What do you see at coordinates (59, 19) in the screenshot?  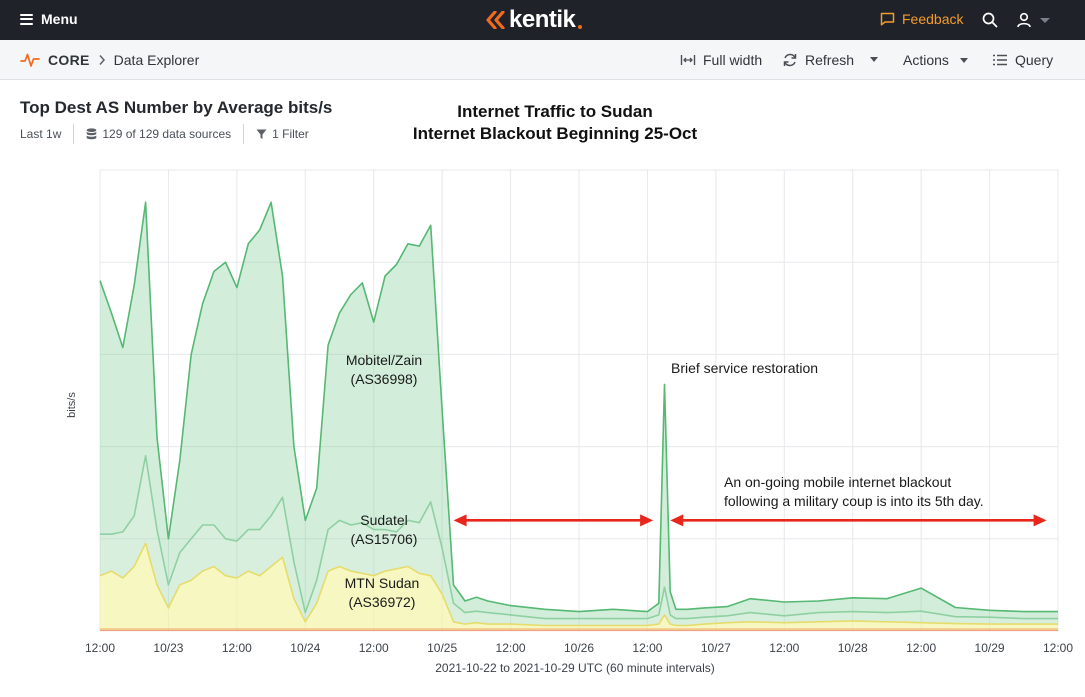 I see `menu-label: Menu` at bounding box center [59, 19].